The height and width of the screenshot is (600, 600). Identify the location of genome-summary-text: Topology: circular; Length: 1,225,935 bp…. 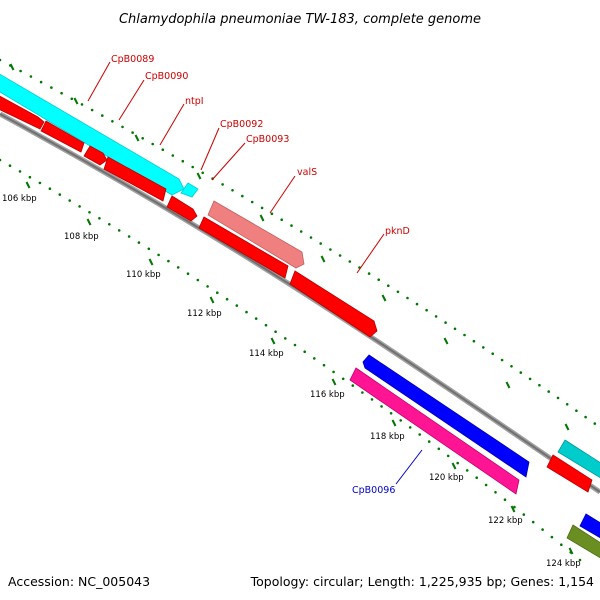
(422, 581).